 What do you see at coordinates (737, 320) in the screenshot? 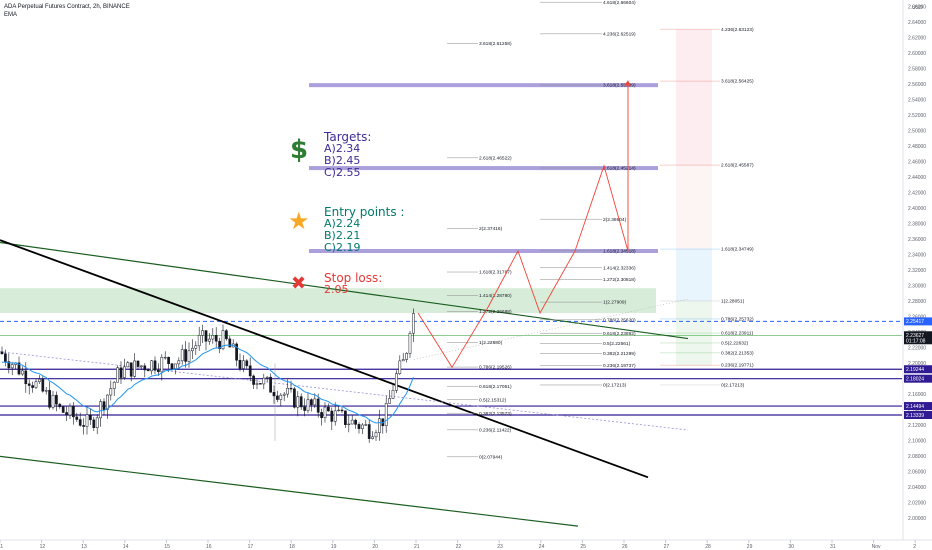
I see `fib-right-label: 0.786(2.25732)` at bounding box center [737, 320].